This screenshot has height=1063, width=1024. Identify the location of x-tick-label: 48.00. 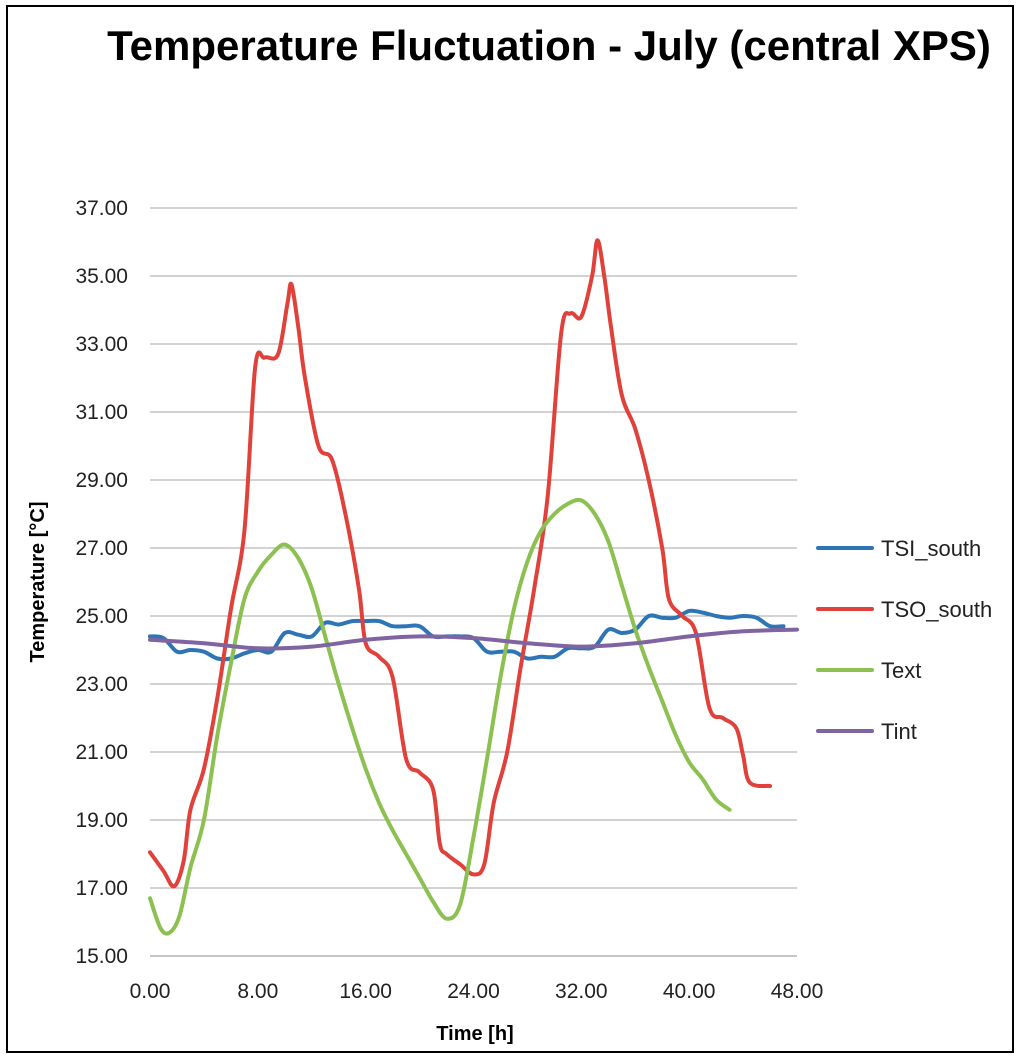
(797, 991).